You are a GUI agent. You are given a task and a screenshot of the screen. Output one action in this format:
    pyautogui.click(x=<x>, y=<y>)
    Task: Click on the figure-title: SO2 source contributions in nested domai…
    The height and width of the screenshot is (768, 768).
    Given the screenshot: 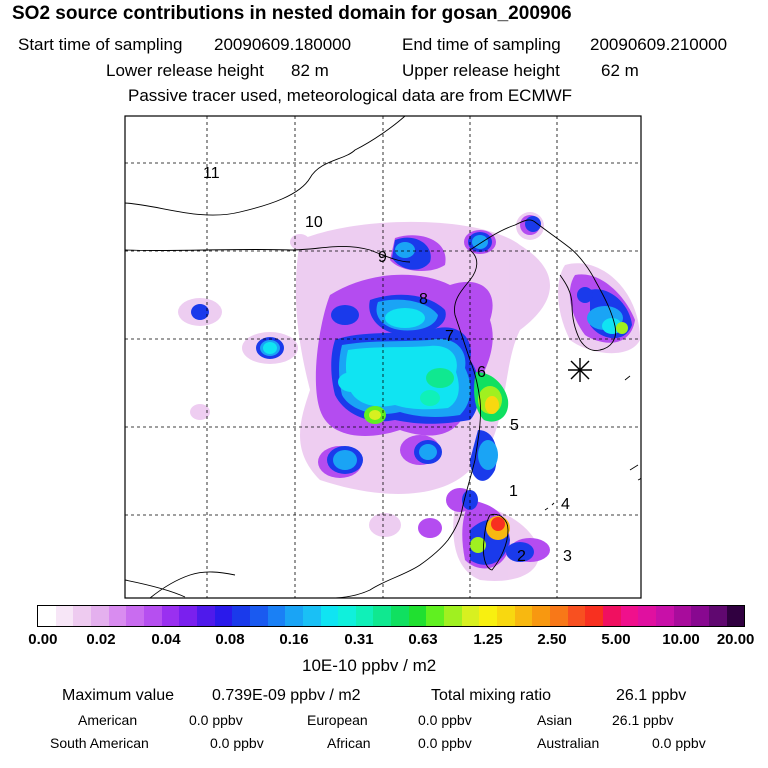 What is the action you would take?
    pyautogui.click(x=292, y=13)
    